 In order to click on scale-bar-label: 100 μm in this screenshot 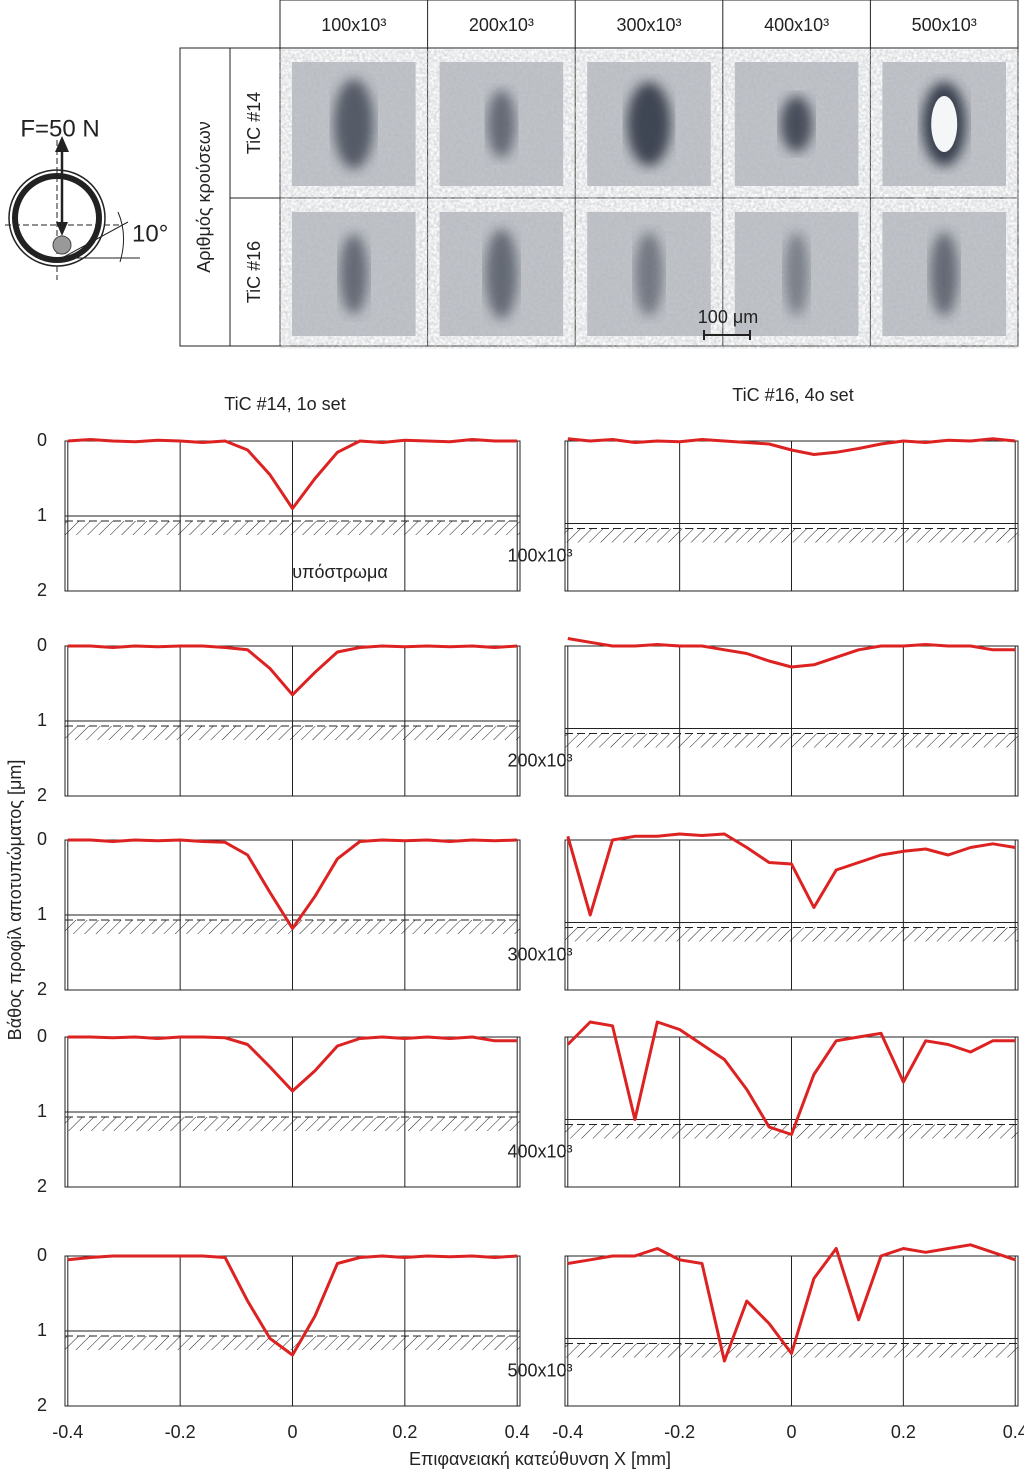, I will do `click(728, 317)`.